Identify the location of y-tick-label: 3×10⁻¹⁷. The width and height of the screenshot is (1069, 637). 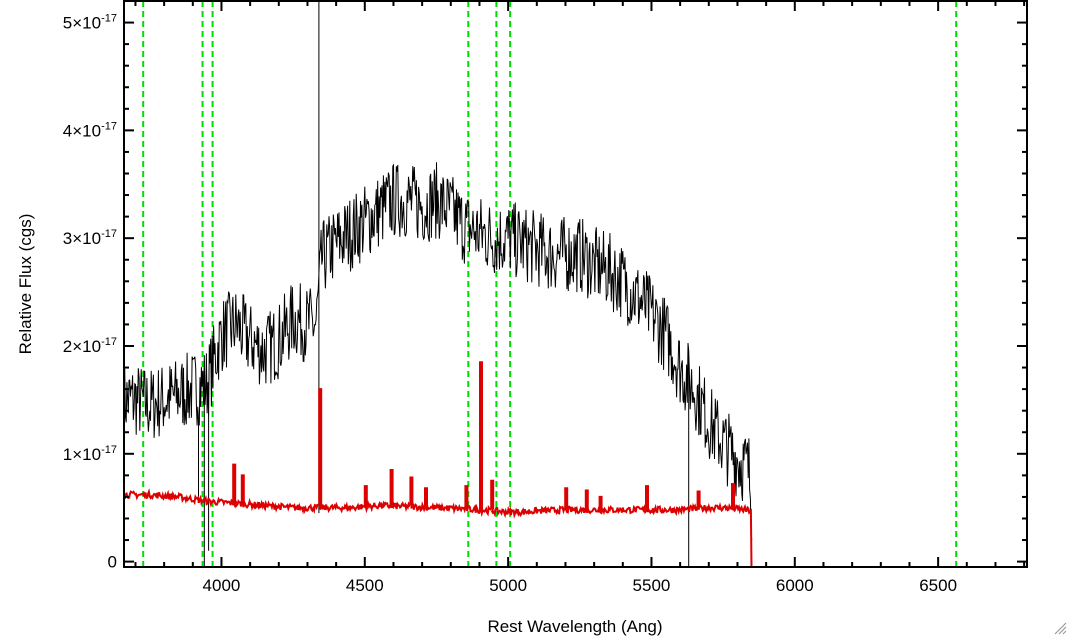
(90, 238).